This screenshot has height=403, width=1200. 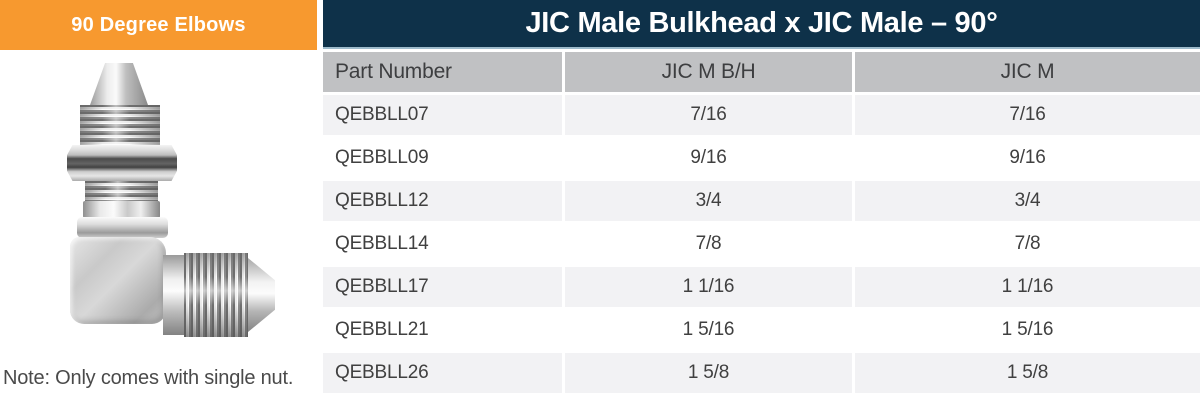 I want to click on fitting-collar, so click(x=121, y=209).